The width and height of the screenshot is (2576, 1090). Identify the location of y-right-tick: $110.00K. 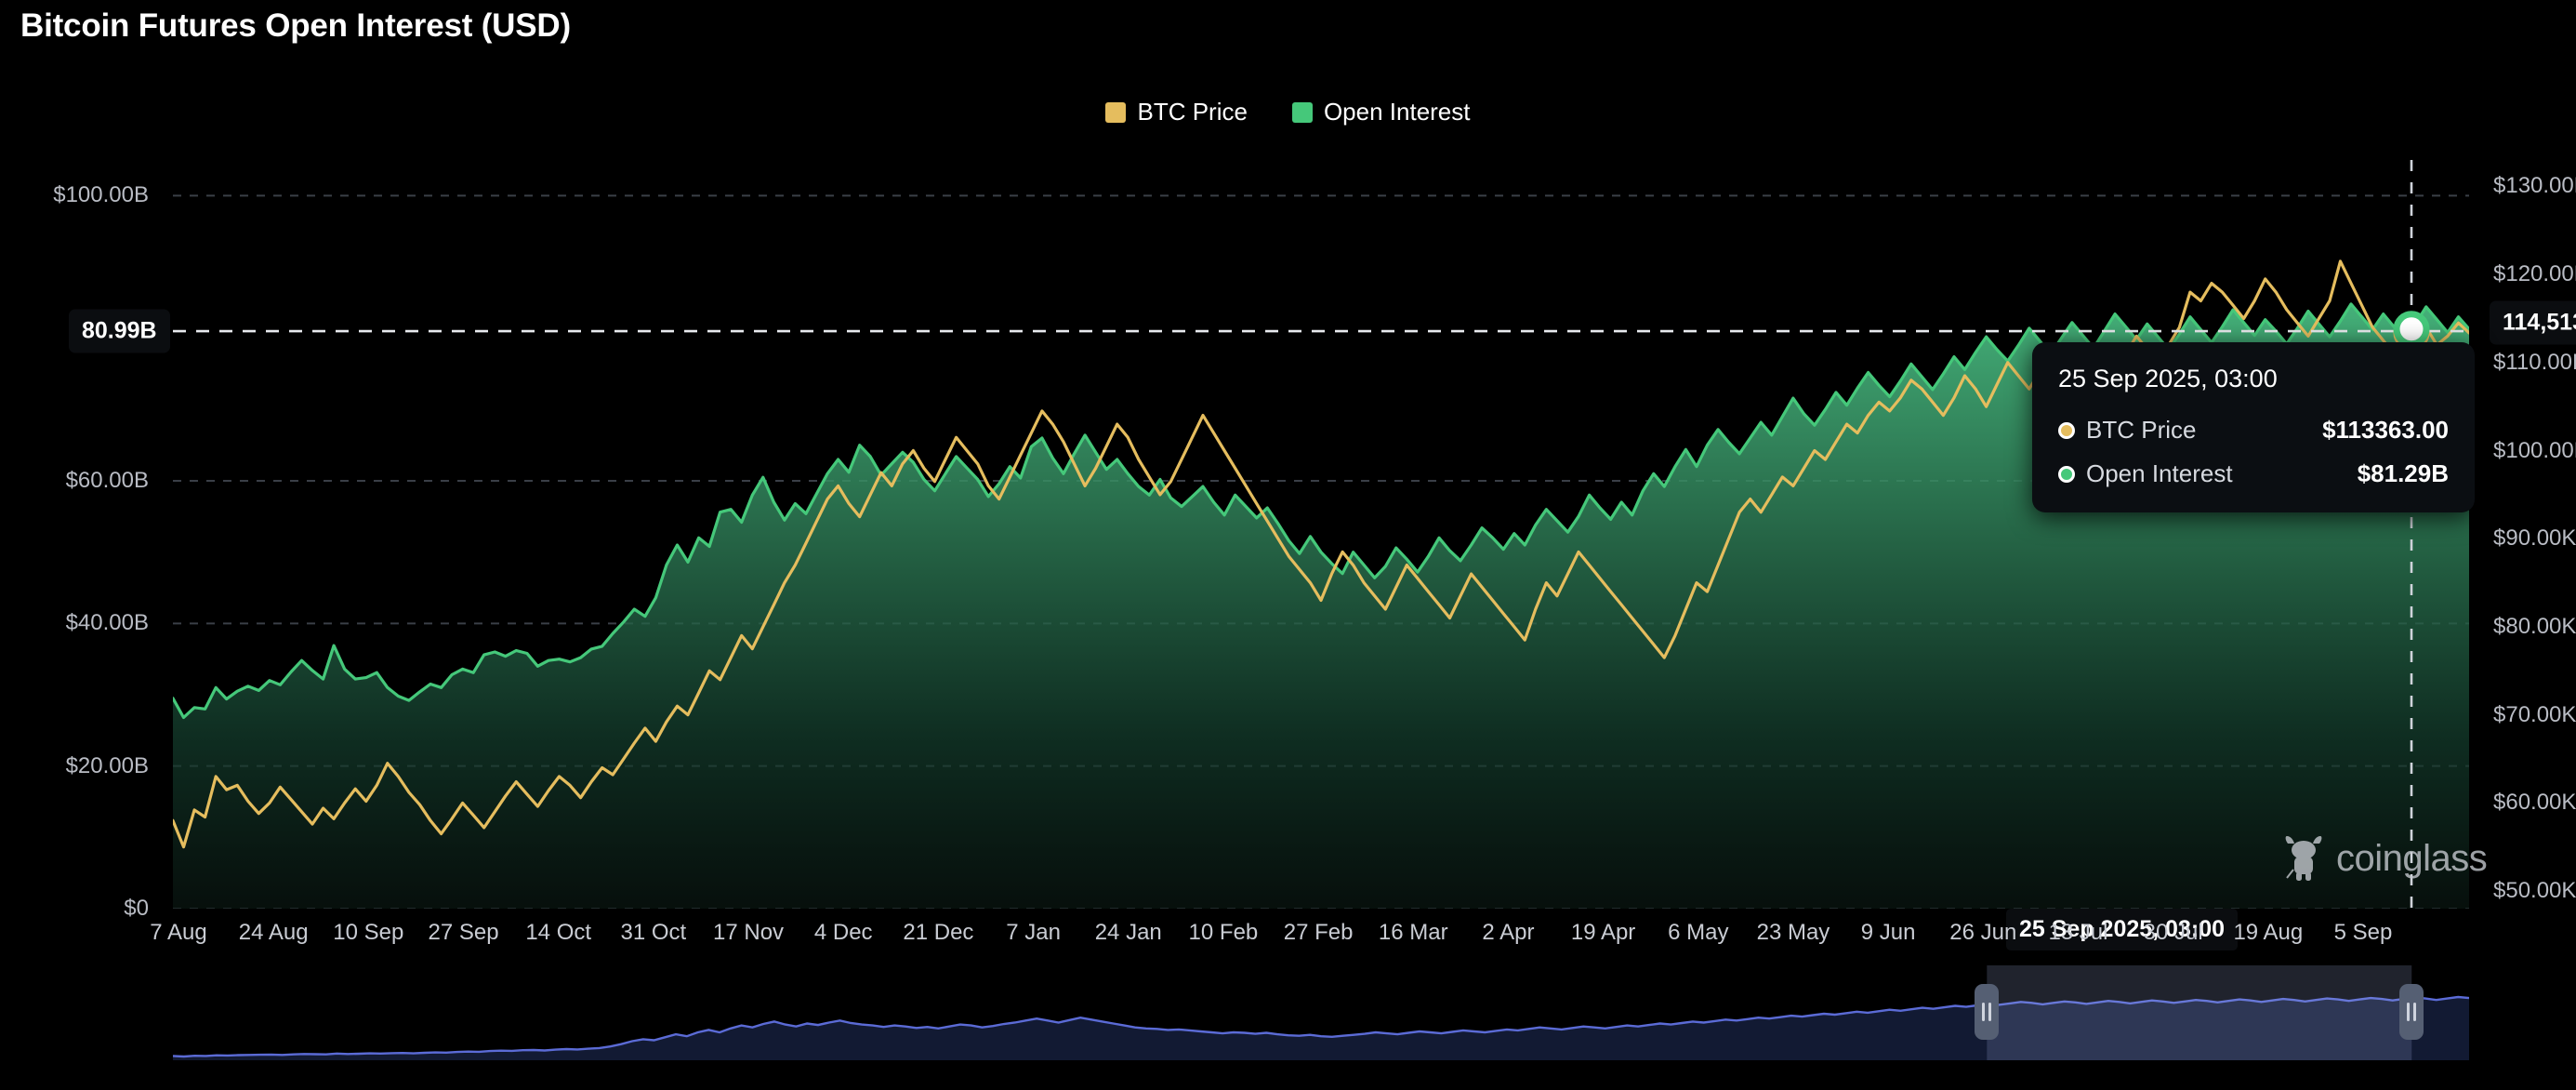
(2534, 362).